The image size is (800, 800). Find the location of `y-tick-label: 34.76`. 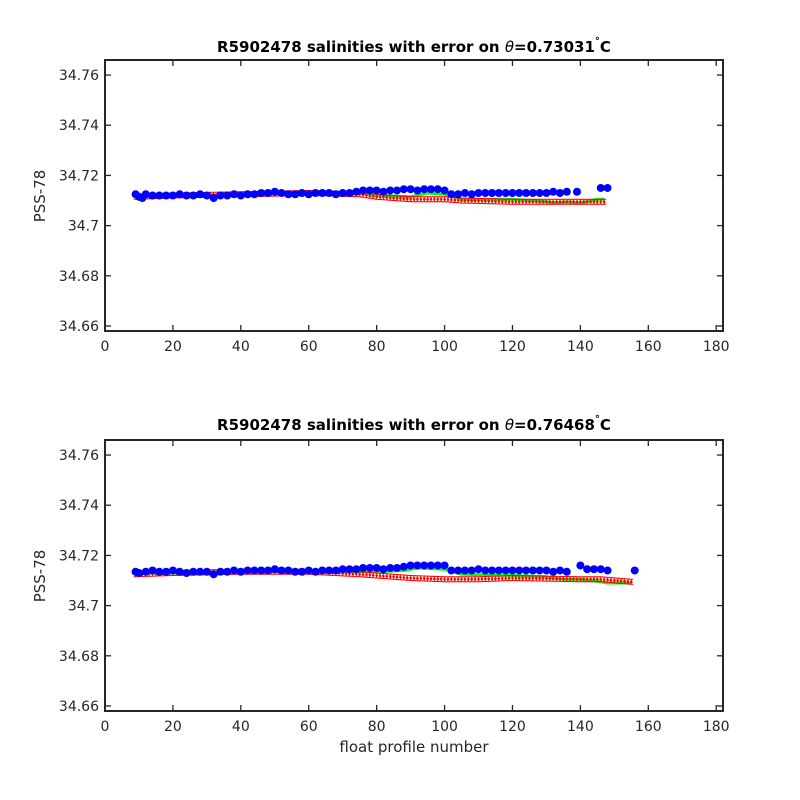

y-tick-label: 34.76 is located at coordinates (79, 456).